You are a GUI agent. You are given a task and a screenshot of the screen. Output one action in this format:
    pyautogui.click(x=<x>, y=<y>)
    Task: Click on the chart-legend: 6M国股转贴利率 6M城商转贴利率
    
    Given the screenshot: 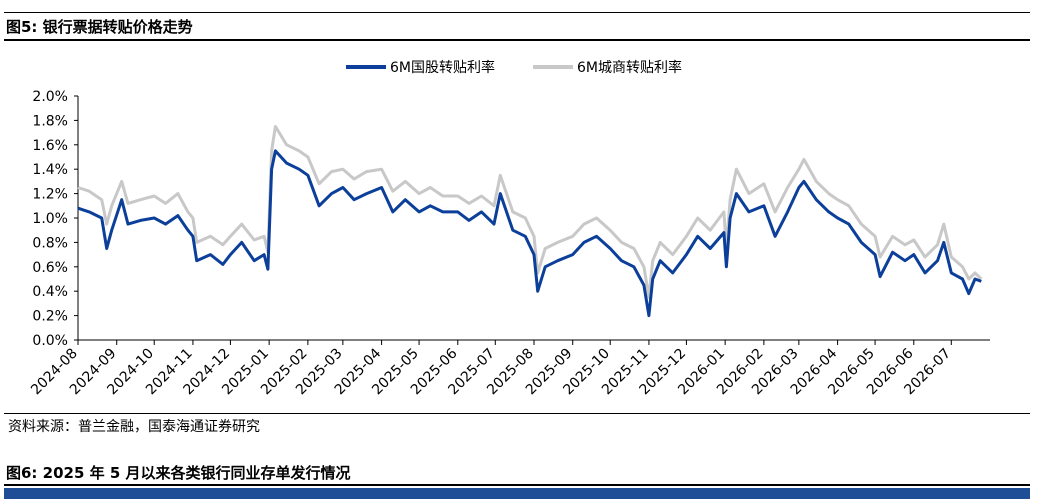 What is the action you would take?
    pyautogui.click(x=514, y=67)
    